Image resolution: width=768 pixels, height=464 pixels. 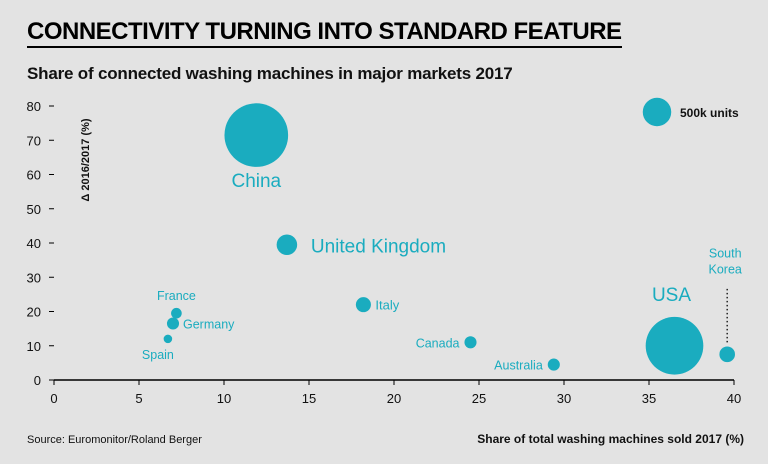 I want to click on y-tick-label: 10, so click(x=34, y=346).